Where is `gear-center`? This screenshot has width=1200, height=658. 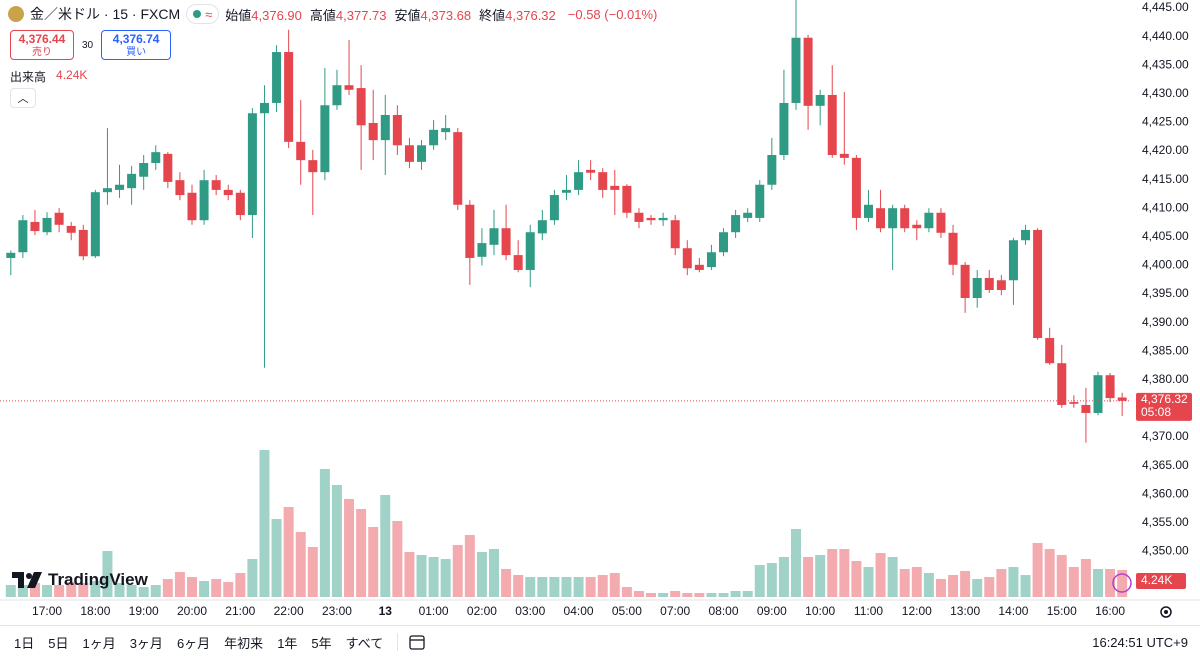
gear-center is located at coordinates (1166, 612).